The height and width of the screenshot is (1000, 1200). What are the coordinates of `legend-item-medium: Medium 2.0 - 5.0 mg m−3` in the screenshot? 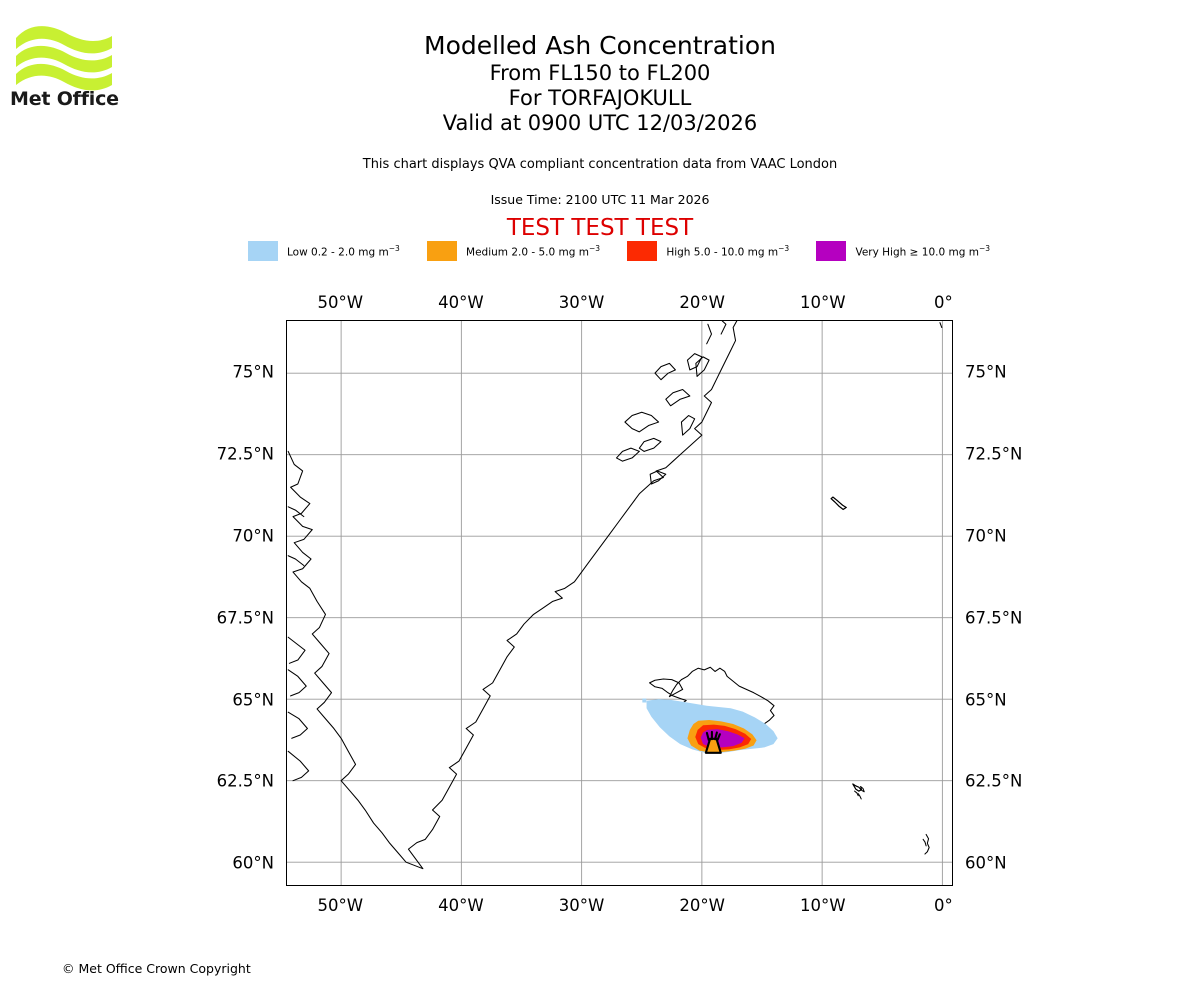 It's located at (513, 251).